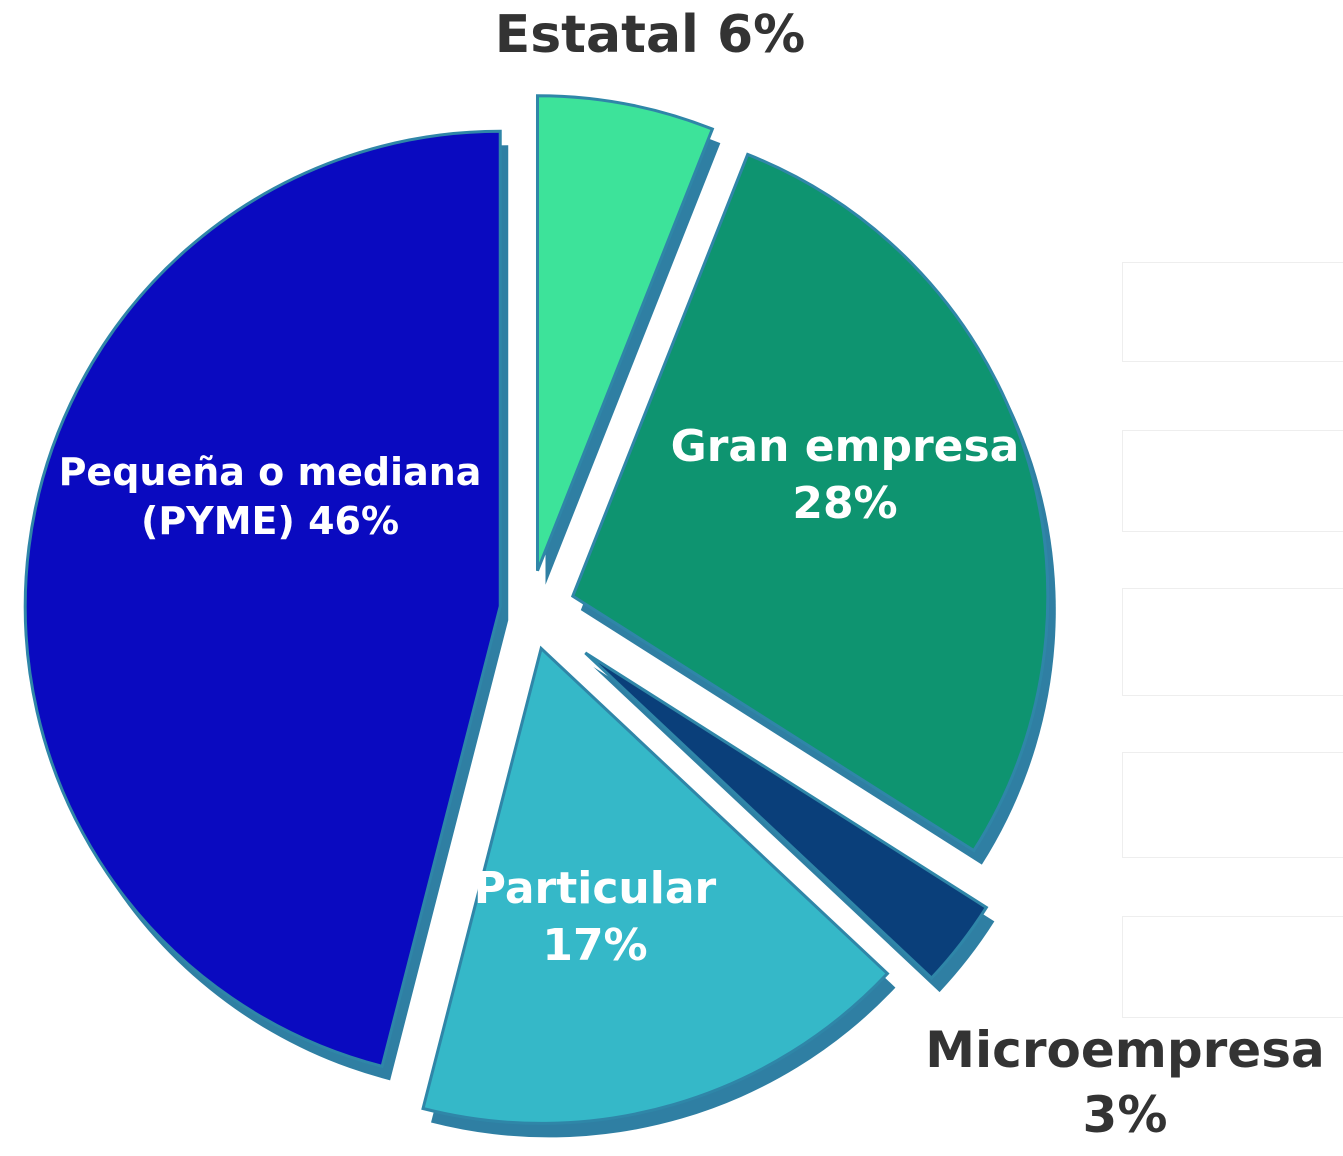 This screenshot has height=1156, width=1343. I want to click on category-name: Estatal, so click(596, 35).